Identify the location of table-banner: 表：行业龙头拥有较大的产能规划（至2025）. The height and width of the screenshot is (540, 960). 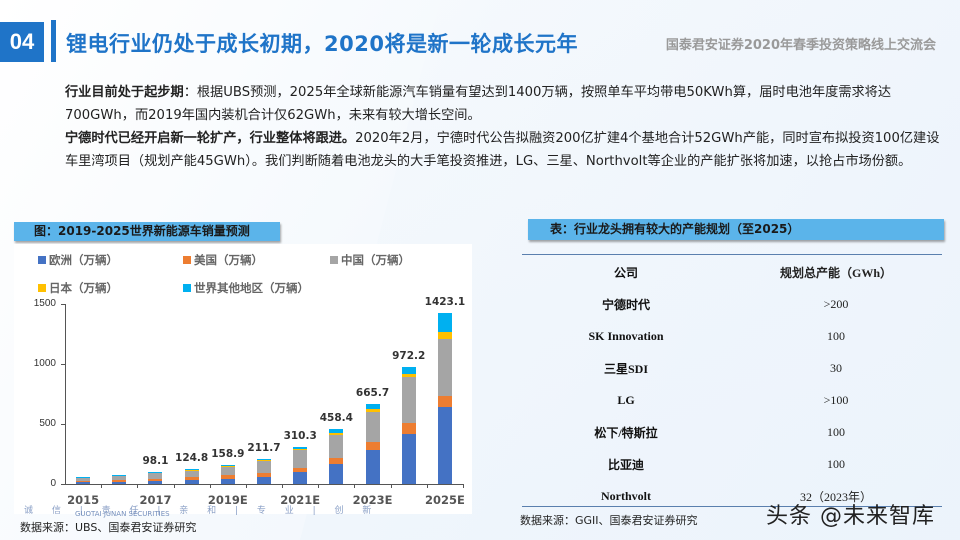
(736, 229).